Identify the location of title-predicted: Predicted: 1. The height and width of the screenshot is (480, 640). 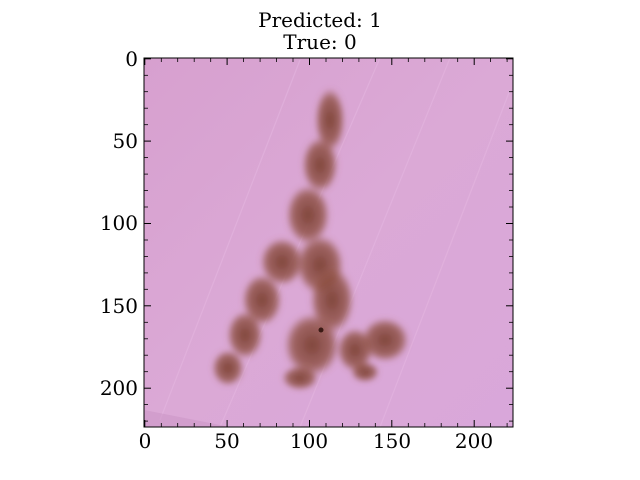
(320, 20).